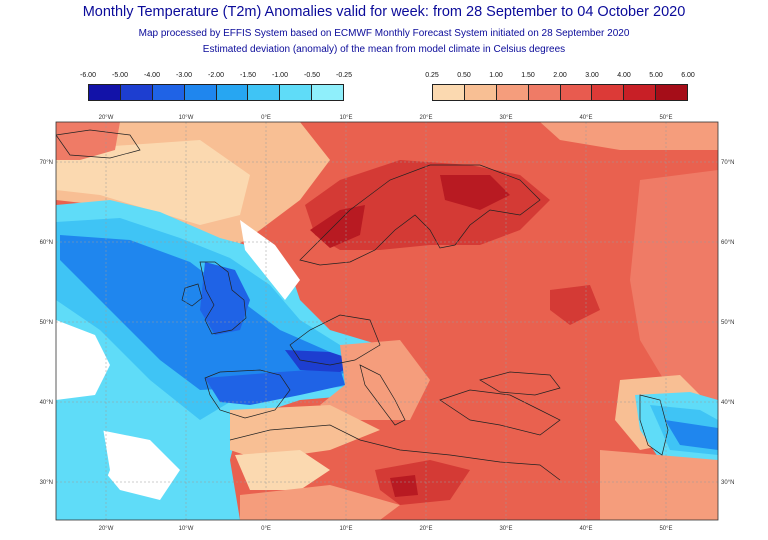 This screenshot has width=768, height=540. Describe the element at coordinates (137, 465) in the screenshot. I see `region-neutral-atlantic-south` at that location.